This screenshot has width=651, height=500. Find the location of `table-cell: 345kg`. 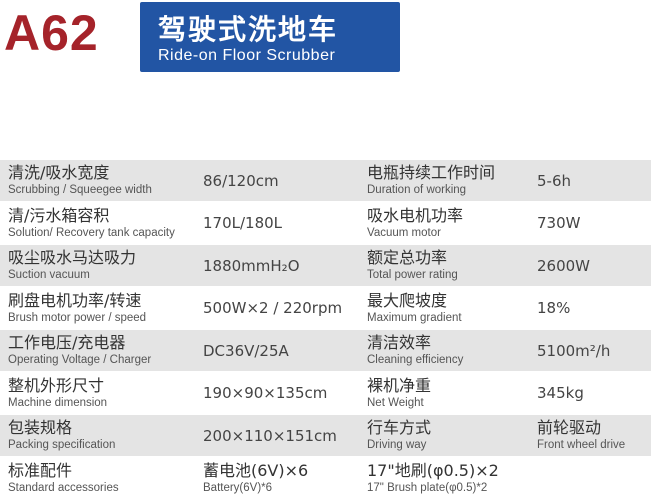

table-cell: 345kg is located at coordinates (560, 393).